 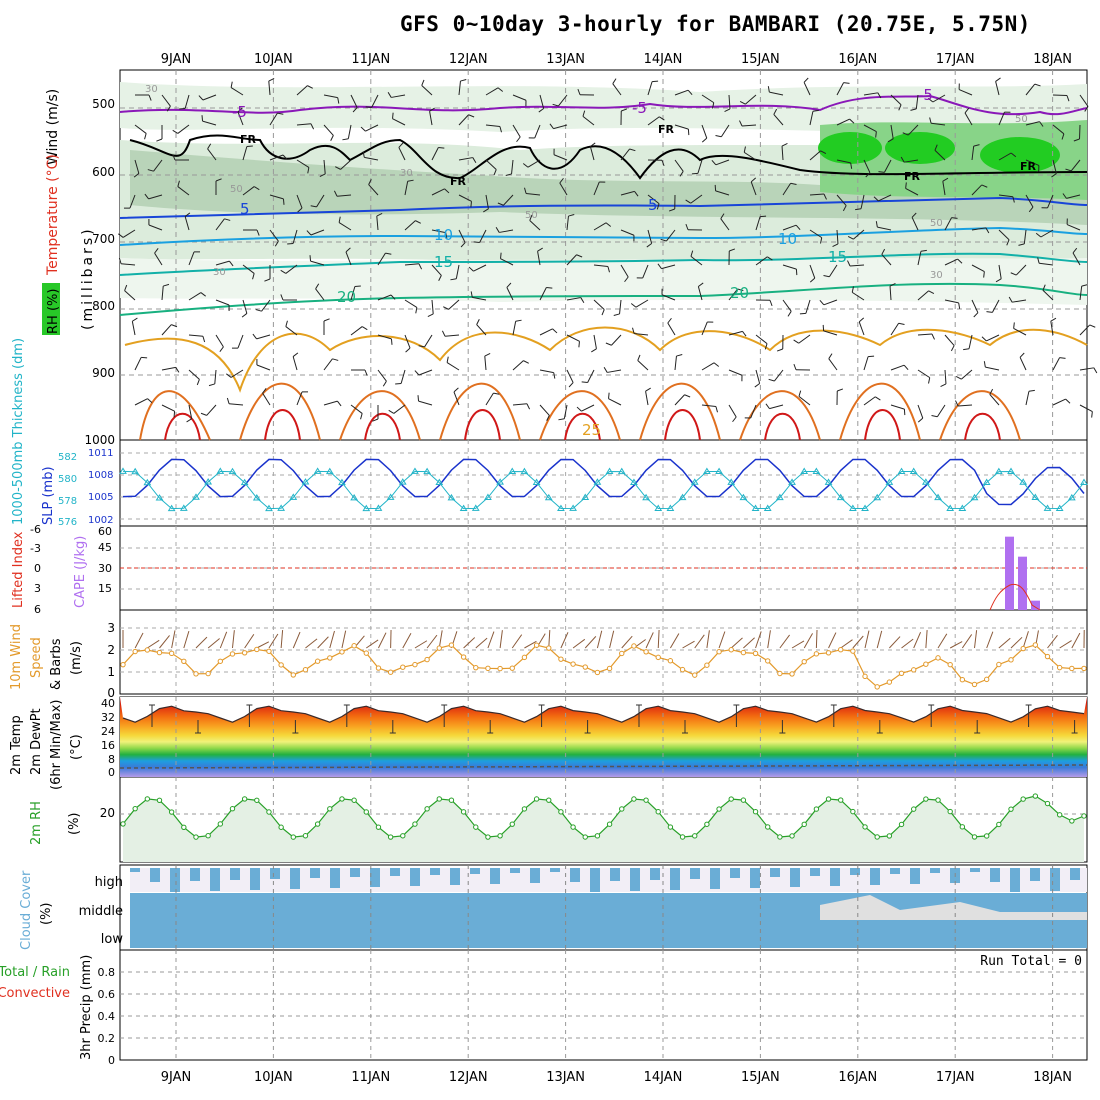 I want to click on ylabel-thickness: 1000-500mb Thickness (dm), so click(x=18, y=431).